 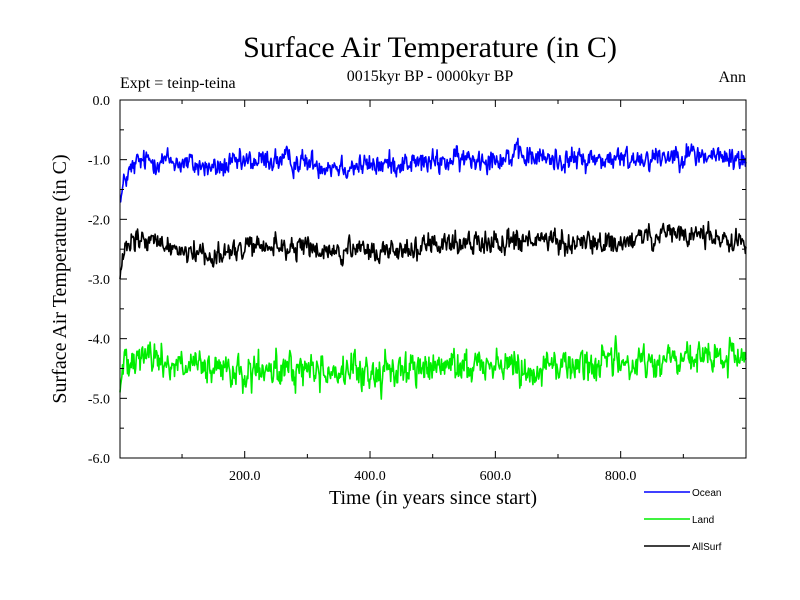 What do you see at coordinates (433, 367) in the screenshot?
I see `series-line-land` at bounding box center [433, 367].